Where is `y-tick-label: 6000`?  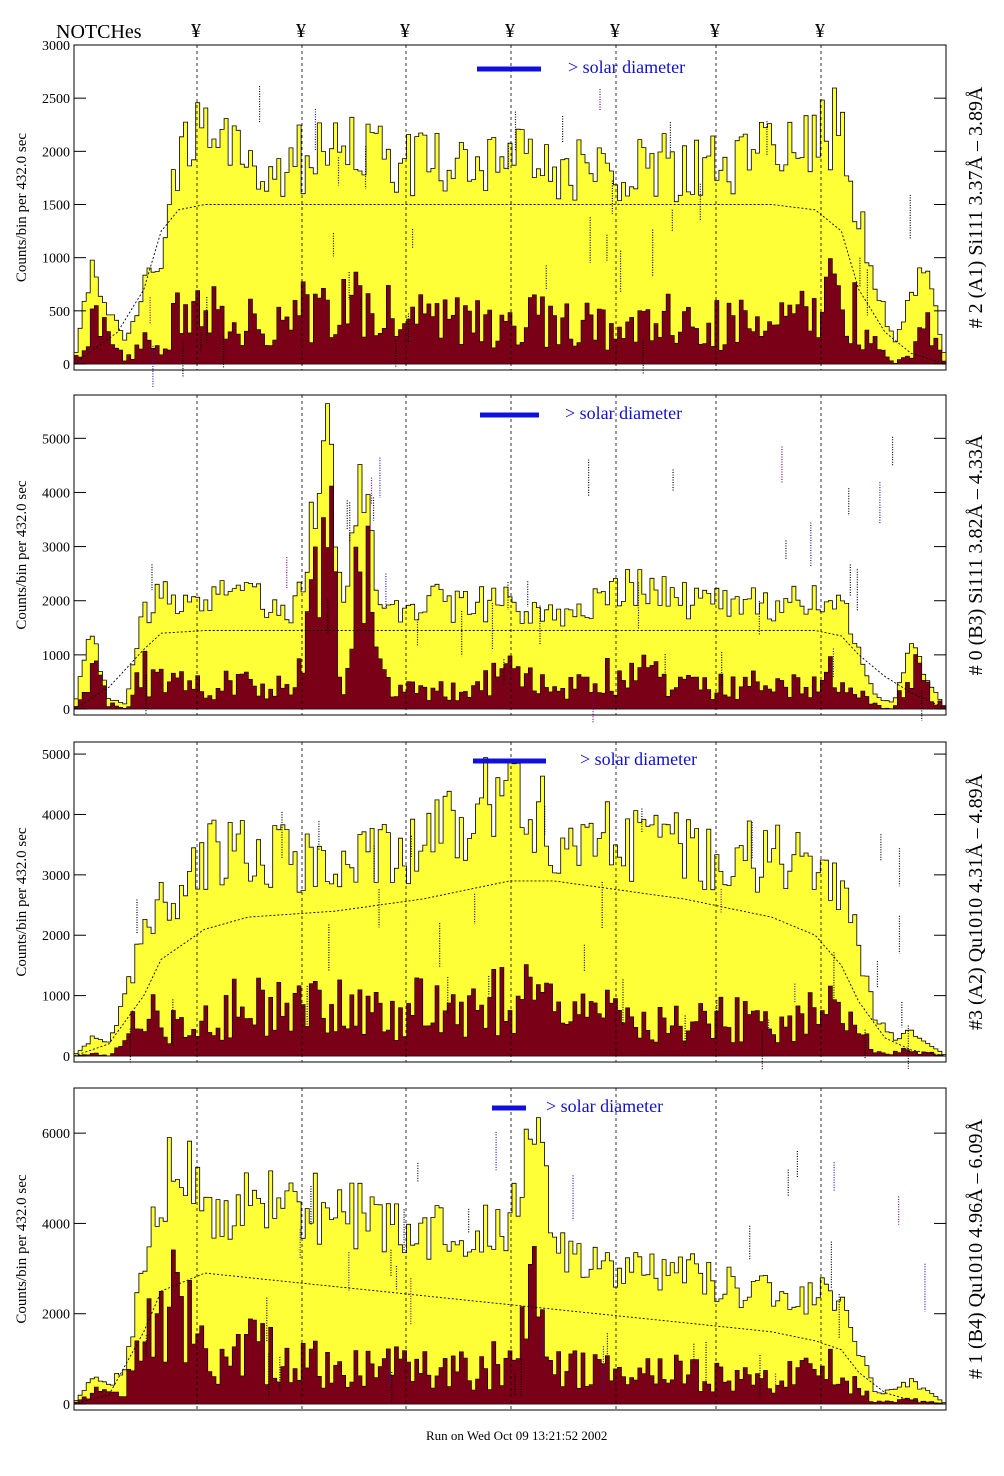
y-tick-label: 6000 is located at coordinates (56, 1134).